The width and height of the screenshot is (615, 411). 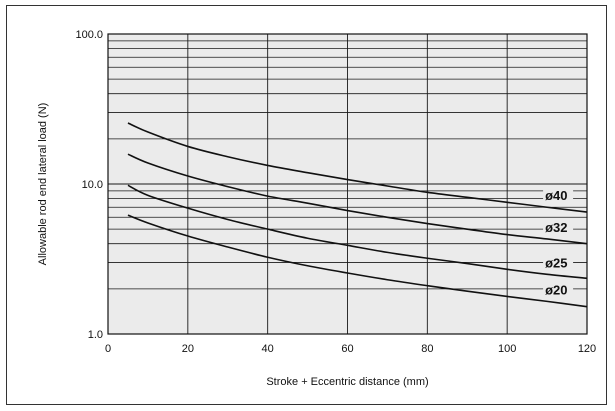 I want to click on series-label-0: ø40, so click(x=556, y=195).